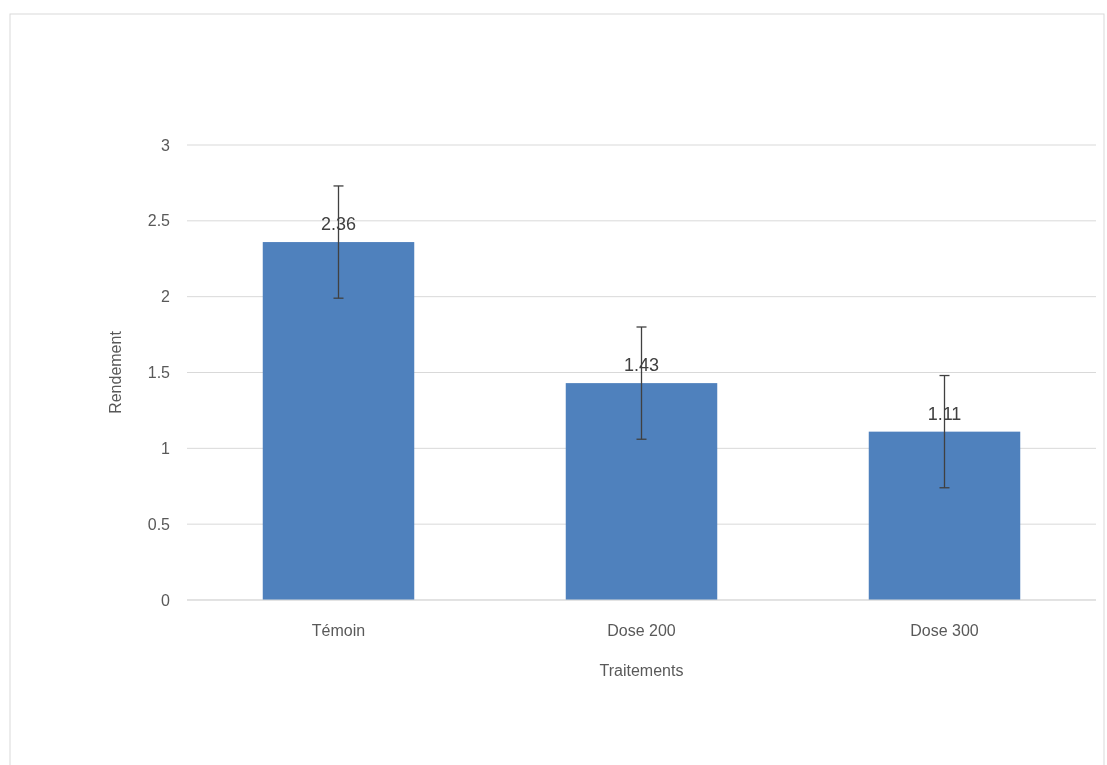 The image size is (1107, 765). Describe the element at coordinates (338, 630) in the screenshot. I see `x-tick-label: Témoin` at that location.